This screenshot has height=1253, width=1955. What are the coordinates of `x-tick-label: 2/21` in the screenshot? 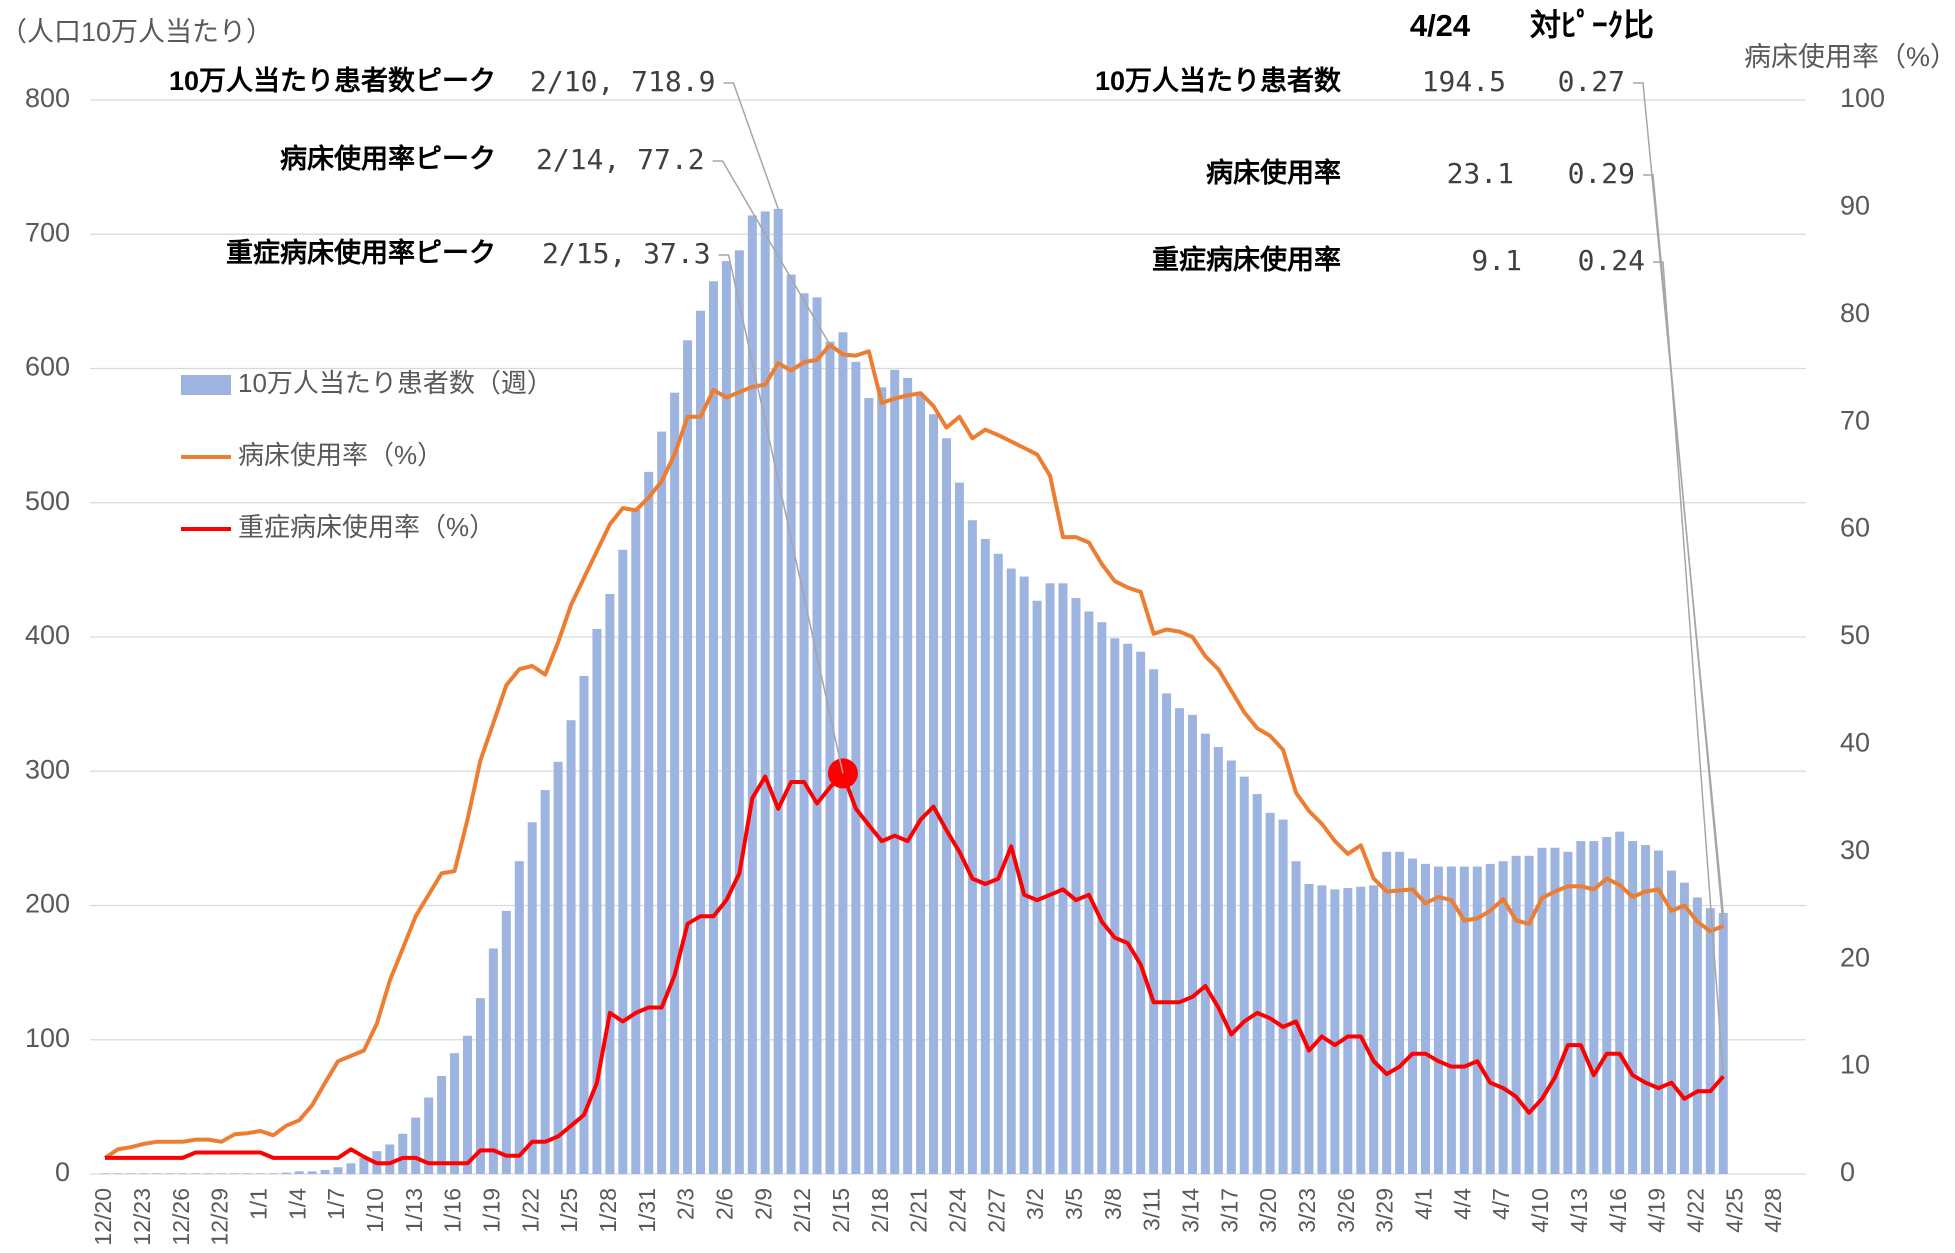 It's located at (919, 1210).